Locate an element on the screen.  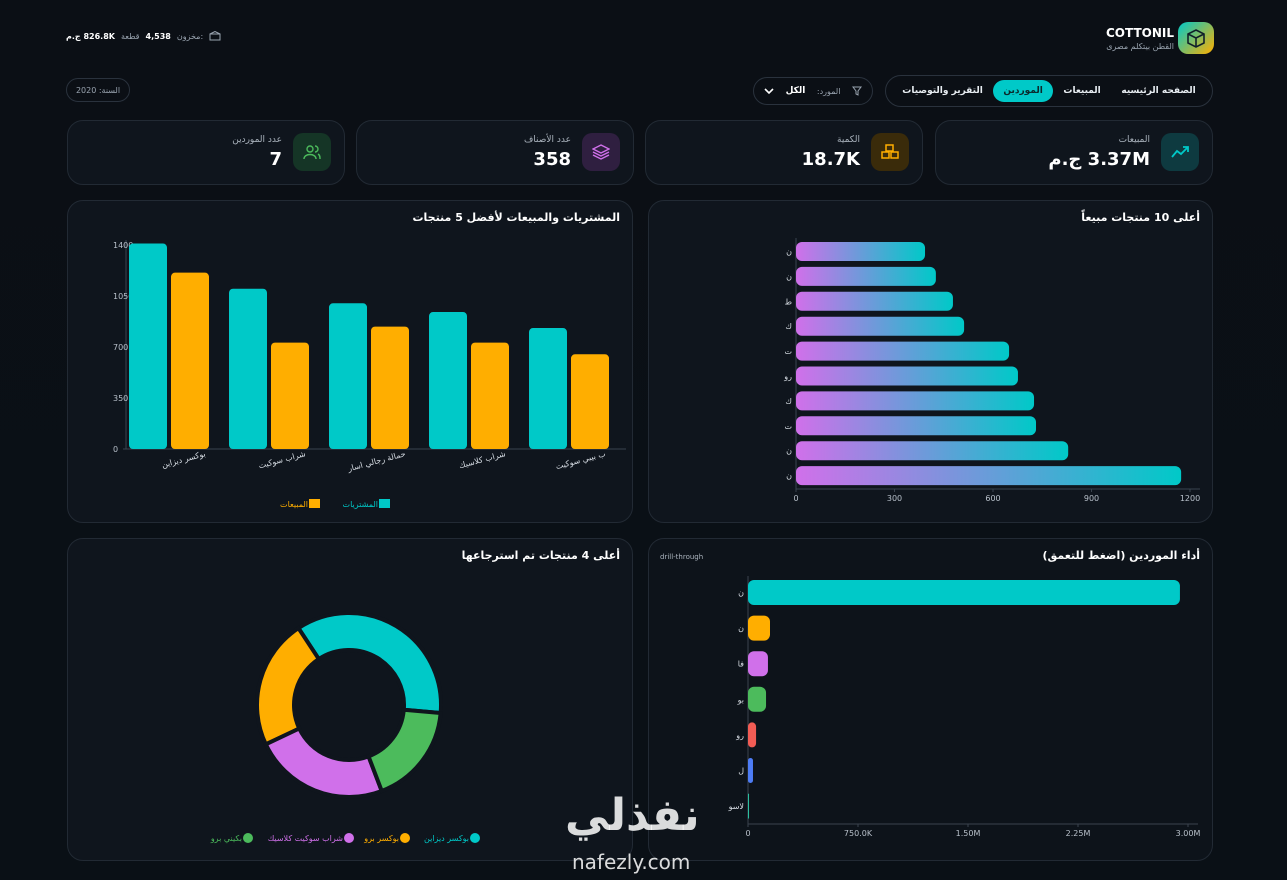
inventory: مخزون: 4,538 قطعة 826.8K ج.م is located at coordinates (143, 36).